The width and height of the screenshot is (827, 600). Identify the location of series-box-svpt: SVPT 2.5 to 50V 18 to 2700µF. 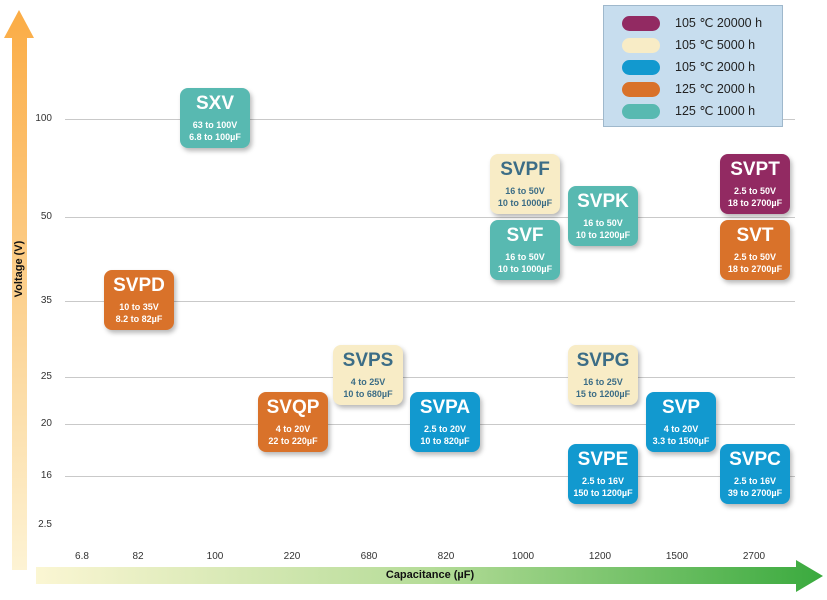
(755, 184).